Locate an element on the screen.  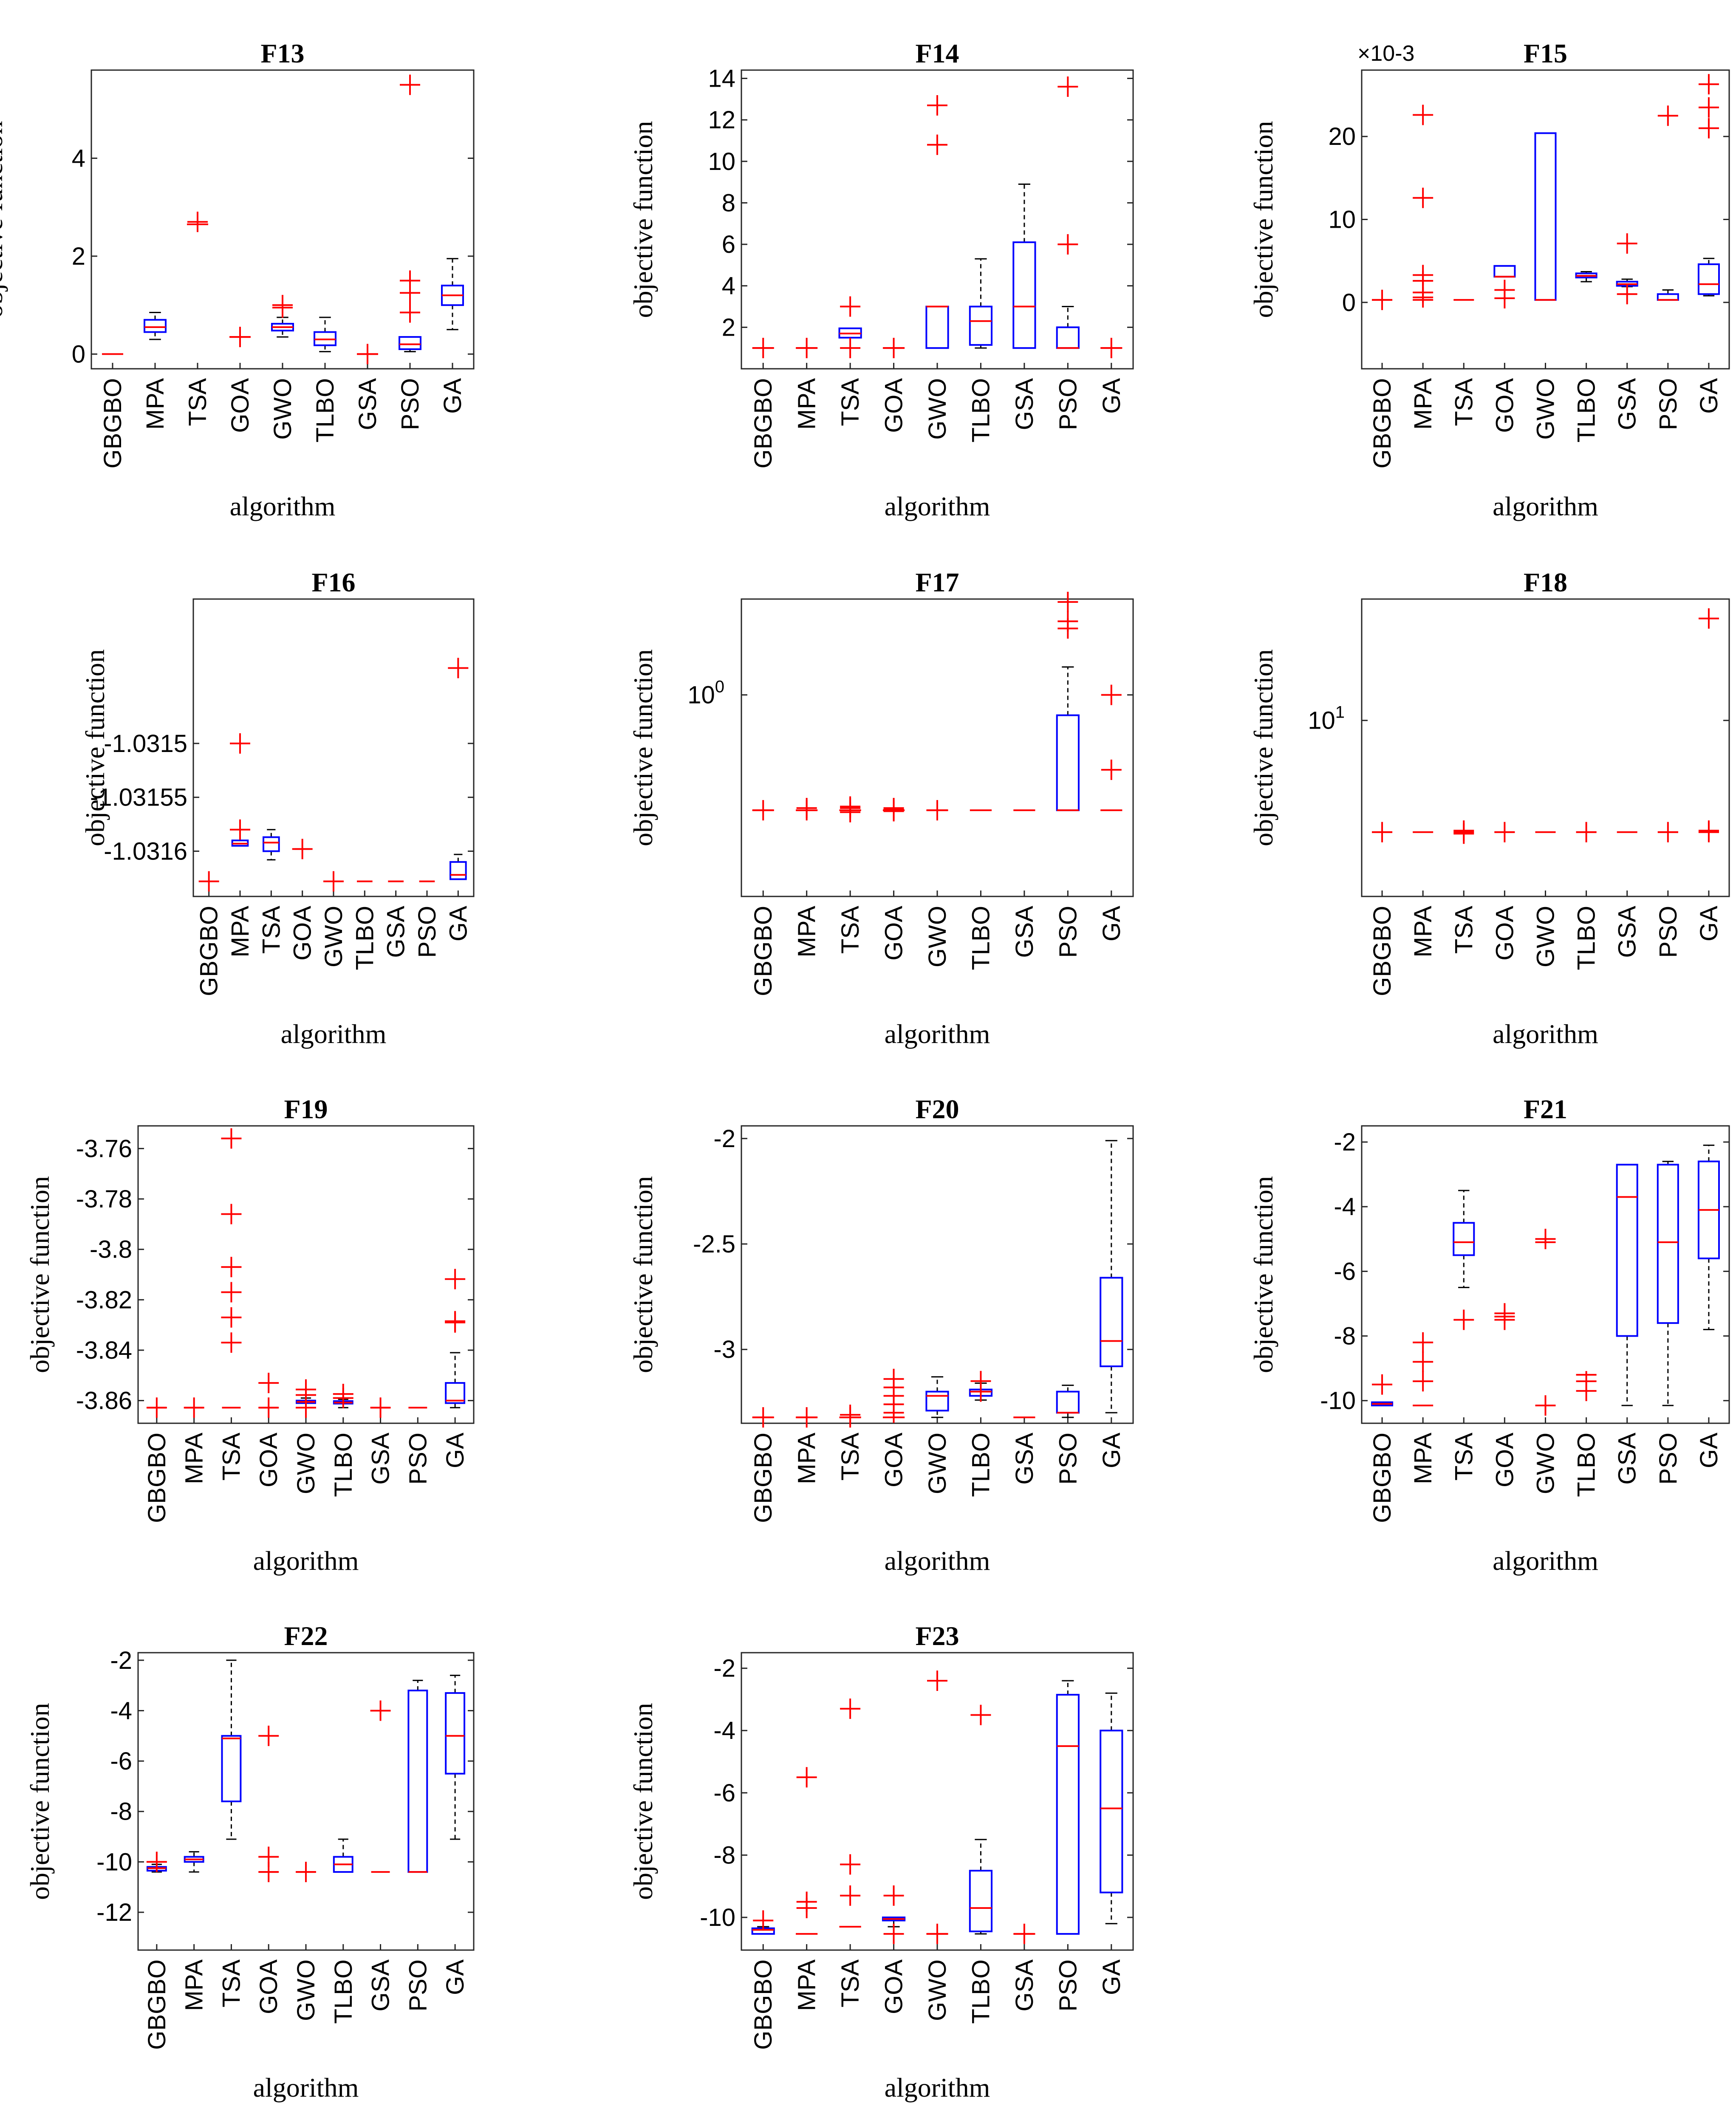
box-ga is located at coordinates (1709, 1238).